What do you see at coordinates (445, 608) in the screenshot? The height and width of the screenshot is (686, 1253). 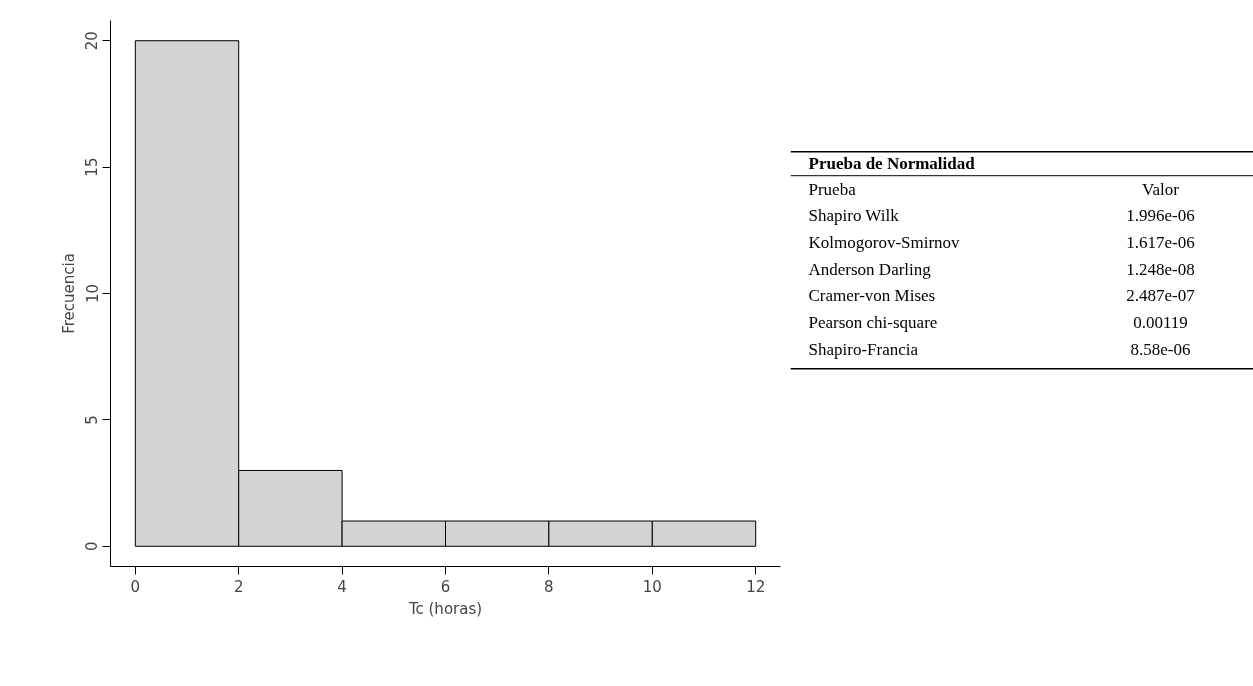 I see `x-axis-title: Tc (horas)` at bounding box center [445, 608].